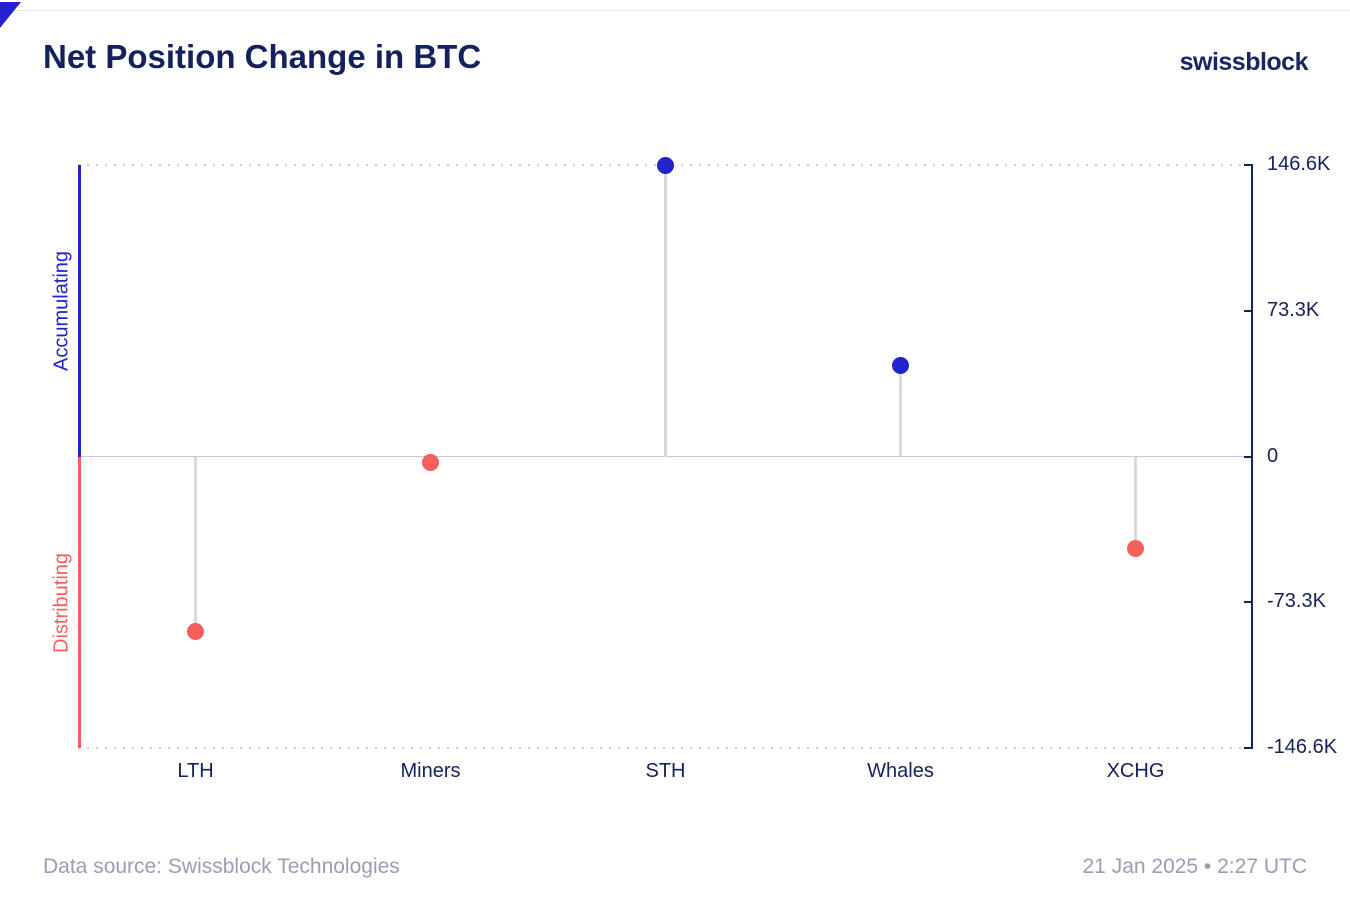 The image size is (1350, 900). I want to click on y-axis-tick-label: 73.3K, so click(1293, 309).